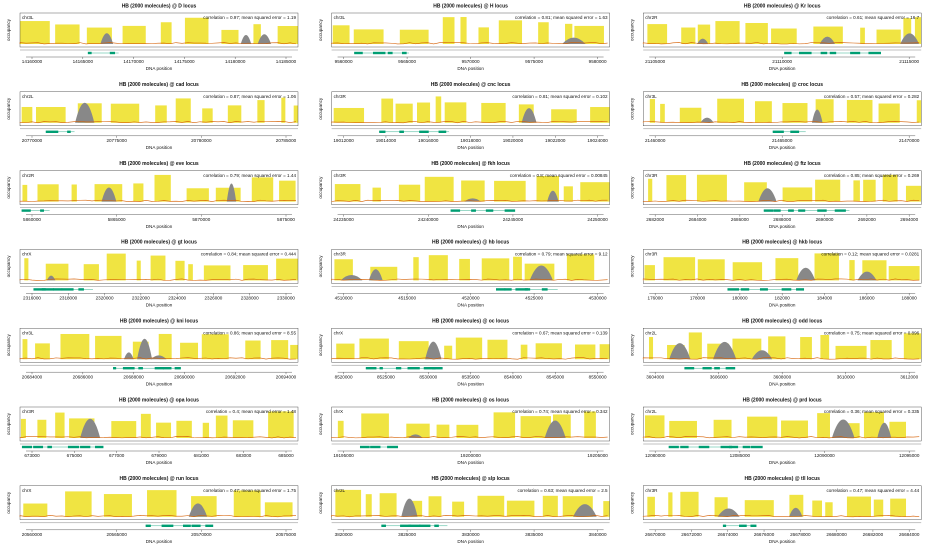  What do you see at coordinates (338, 411) in the screenshot?
I see `chrom-label: chrX` at bounding box center [338, 411].